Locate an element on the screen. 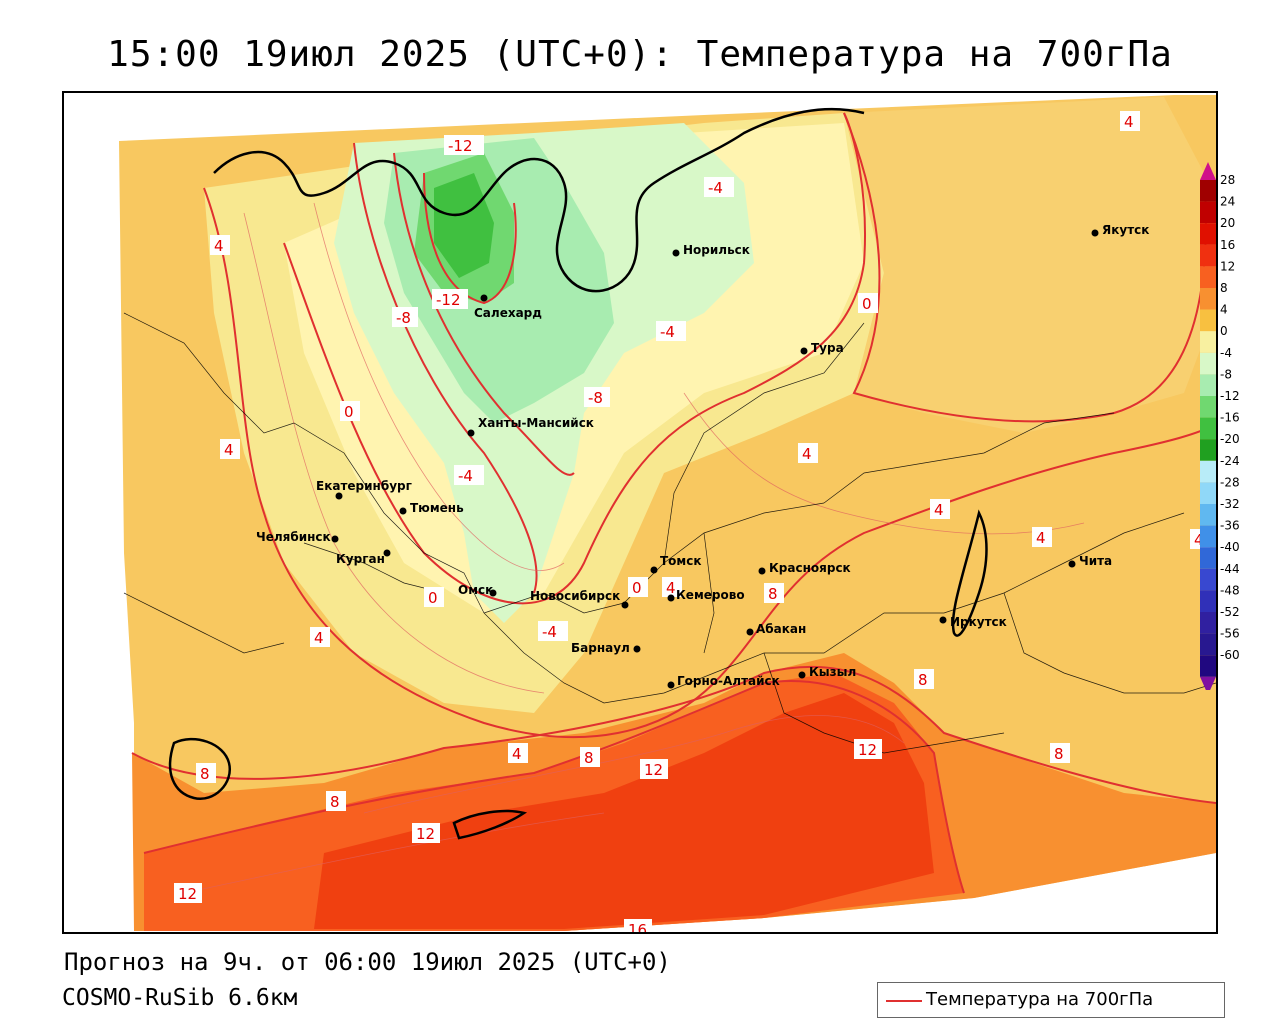  map-legend: Температура на 700гПа is located at coordinates (1051, 1000).